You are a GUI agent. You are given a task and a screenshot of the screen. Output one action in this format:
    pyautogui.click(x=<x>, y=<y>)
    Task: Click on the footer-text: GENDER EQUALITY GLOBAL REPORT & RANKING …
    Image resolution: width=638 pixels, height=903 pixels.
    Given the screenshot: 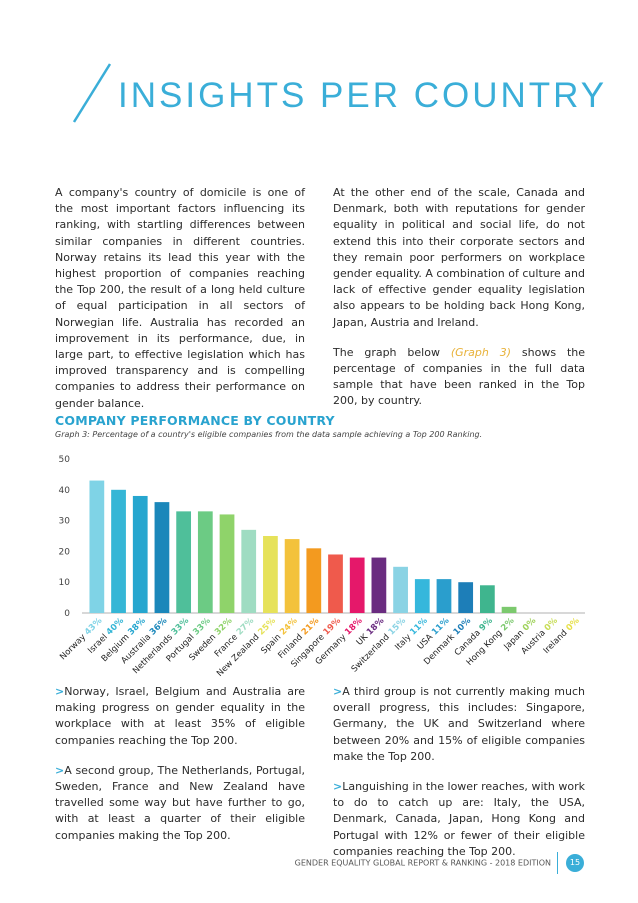 What is the action you would take?
    pyautogui.click(x=422, y=863)
    